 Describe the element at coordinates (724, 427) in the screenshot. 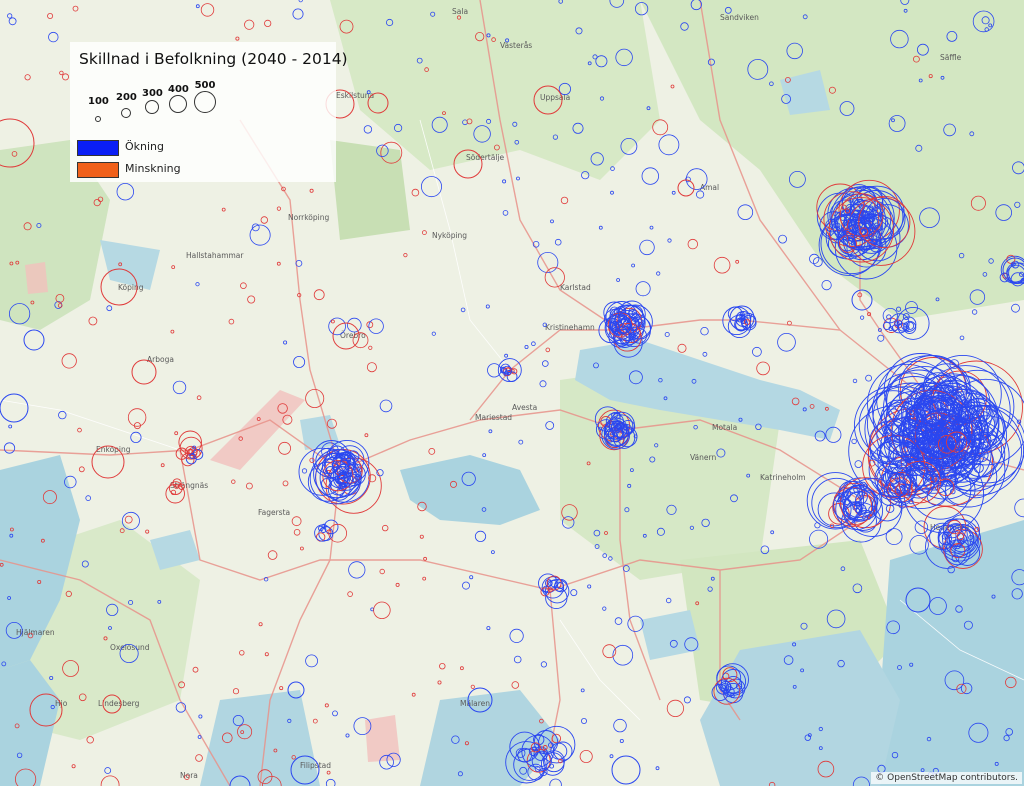

I see `place-label: Motala` at that location.